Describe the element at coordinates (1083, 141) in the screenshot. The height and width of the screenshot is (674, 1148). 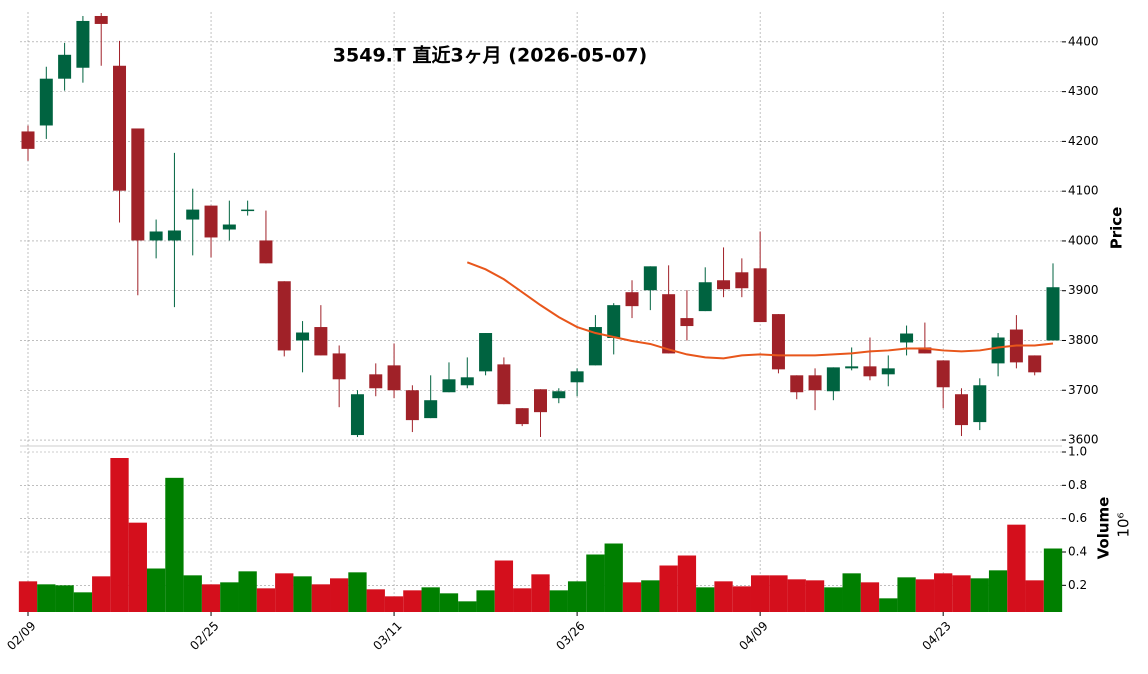
I see `y-tick-label: 4200` at that location.